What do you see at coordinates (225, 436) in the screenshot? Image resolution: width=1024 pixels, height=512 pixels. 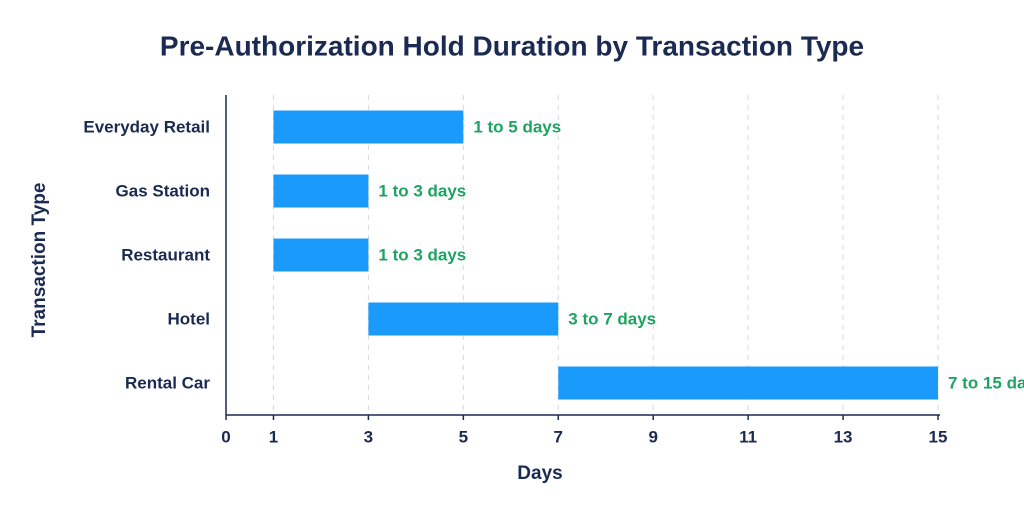 I see `x-tick-label: 0` at bounding box center [225, 436].